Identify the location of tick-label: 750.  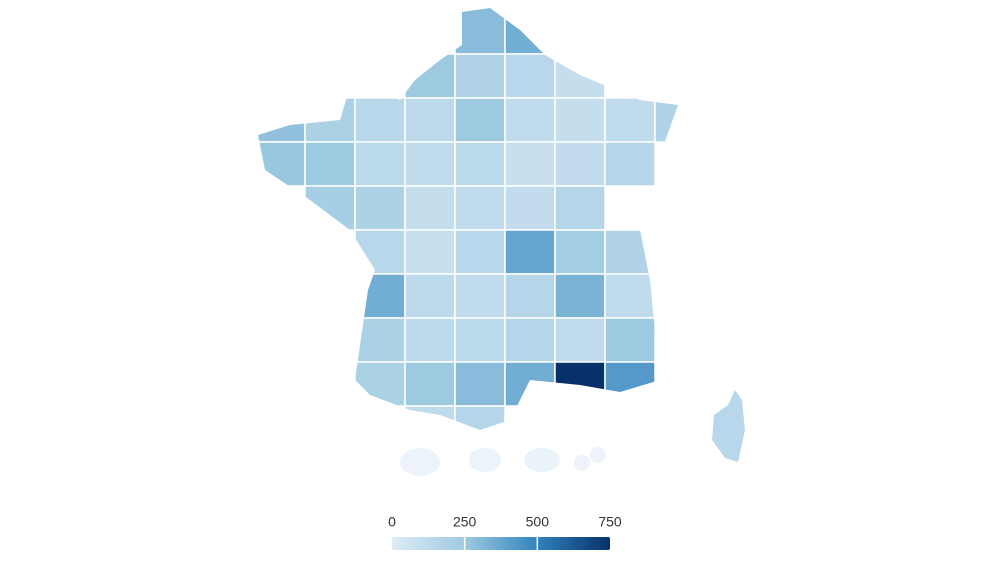
(610, 522).